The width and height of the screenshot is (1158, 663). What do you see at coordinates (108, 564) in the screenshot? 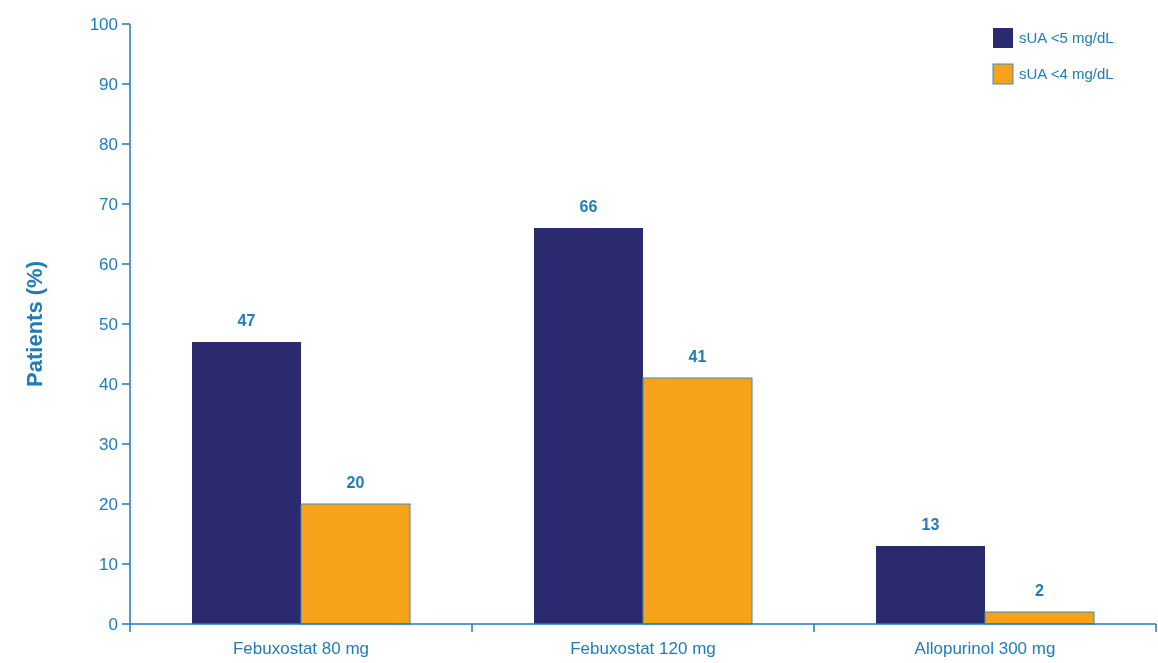
I see `y-tick-label: 10` at bounding box center [108, 564].